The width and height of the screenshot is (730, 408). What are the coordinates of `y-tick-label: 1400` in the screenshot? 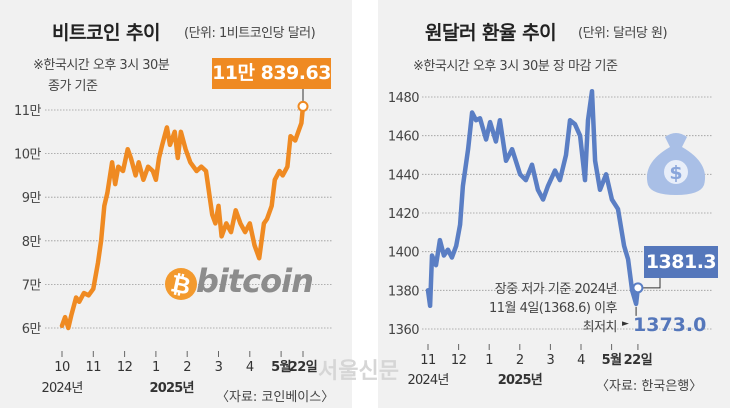 It's located at (403, 253).